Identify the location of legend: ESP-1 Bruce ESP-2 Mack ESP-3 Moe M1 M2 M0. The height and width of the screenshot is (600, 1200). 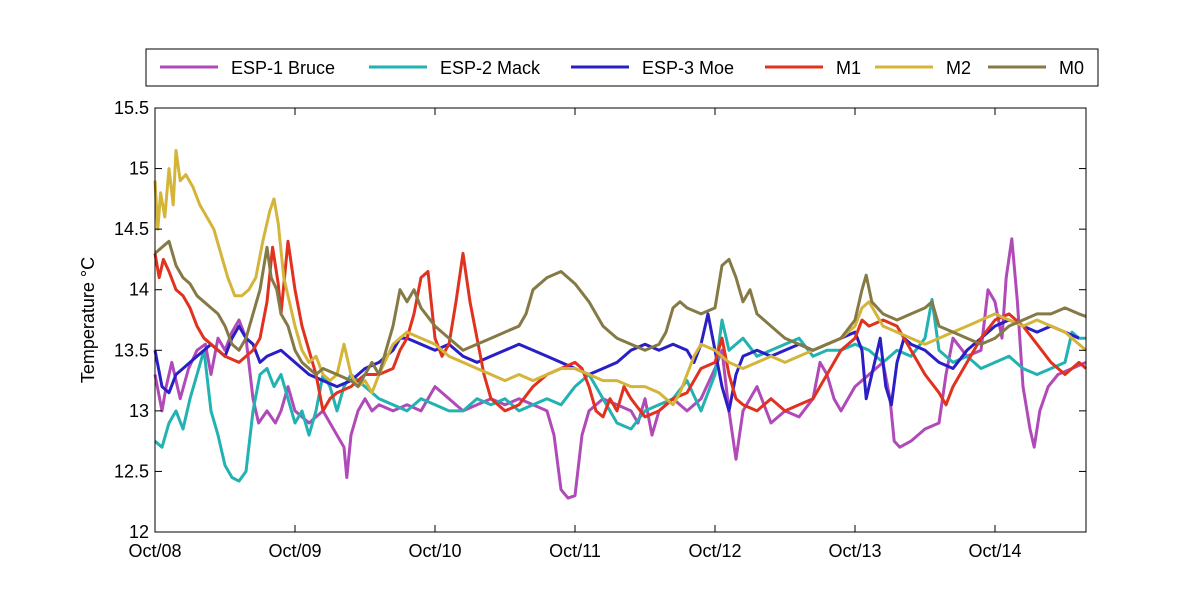
(622, 67).